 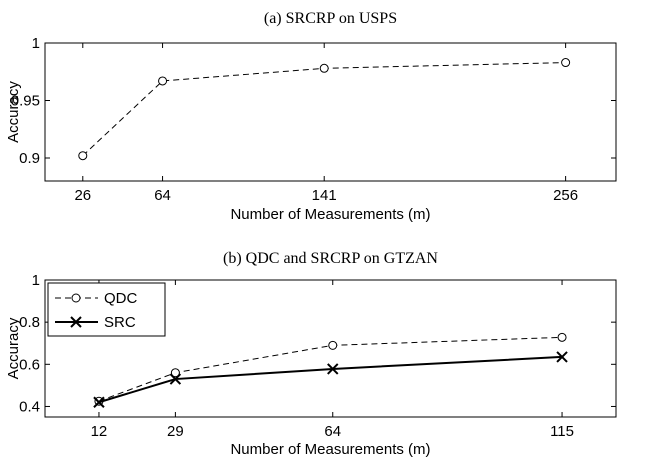 What do you see at coordinates (29, 364) in the screenshot?
I see `chart-b-y-tick-label: 0.6` at bounding box center [29, 364].